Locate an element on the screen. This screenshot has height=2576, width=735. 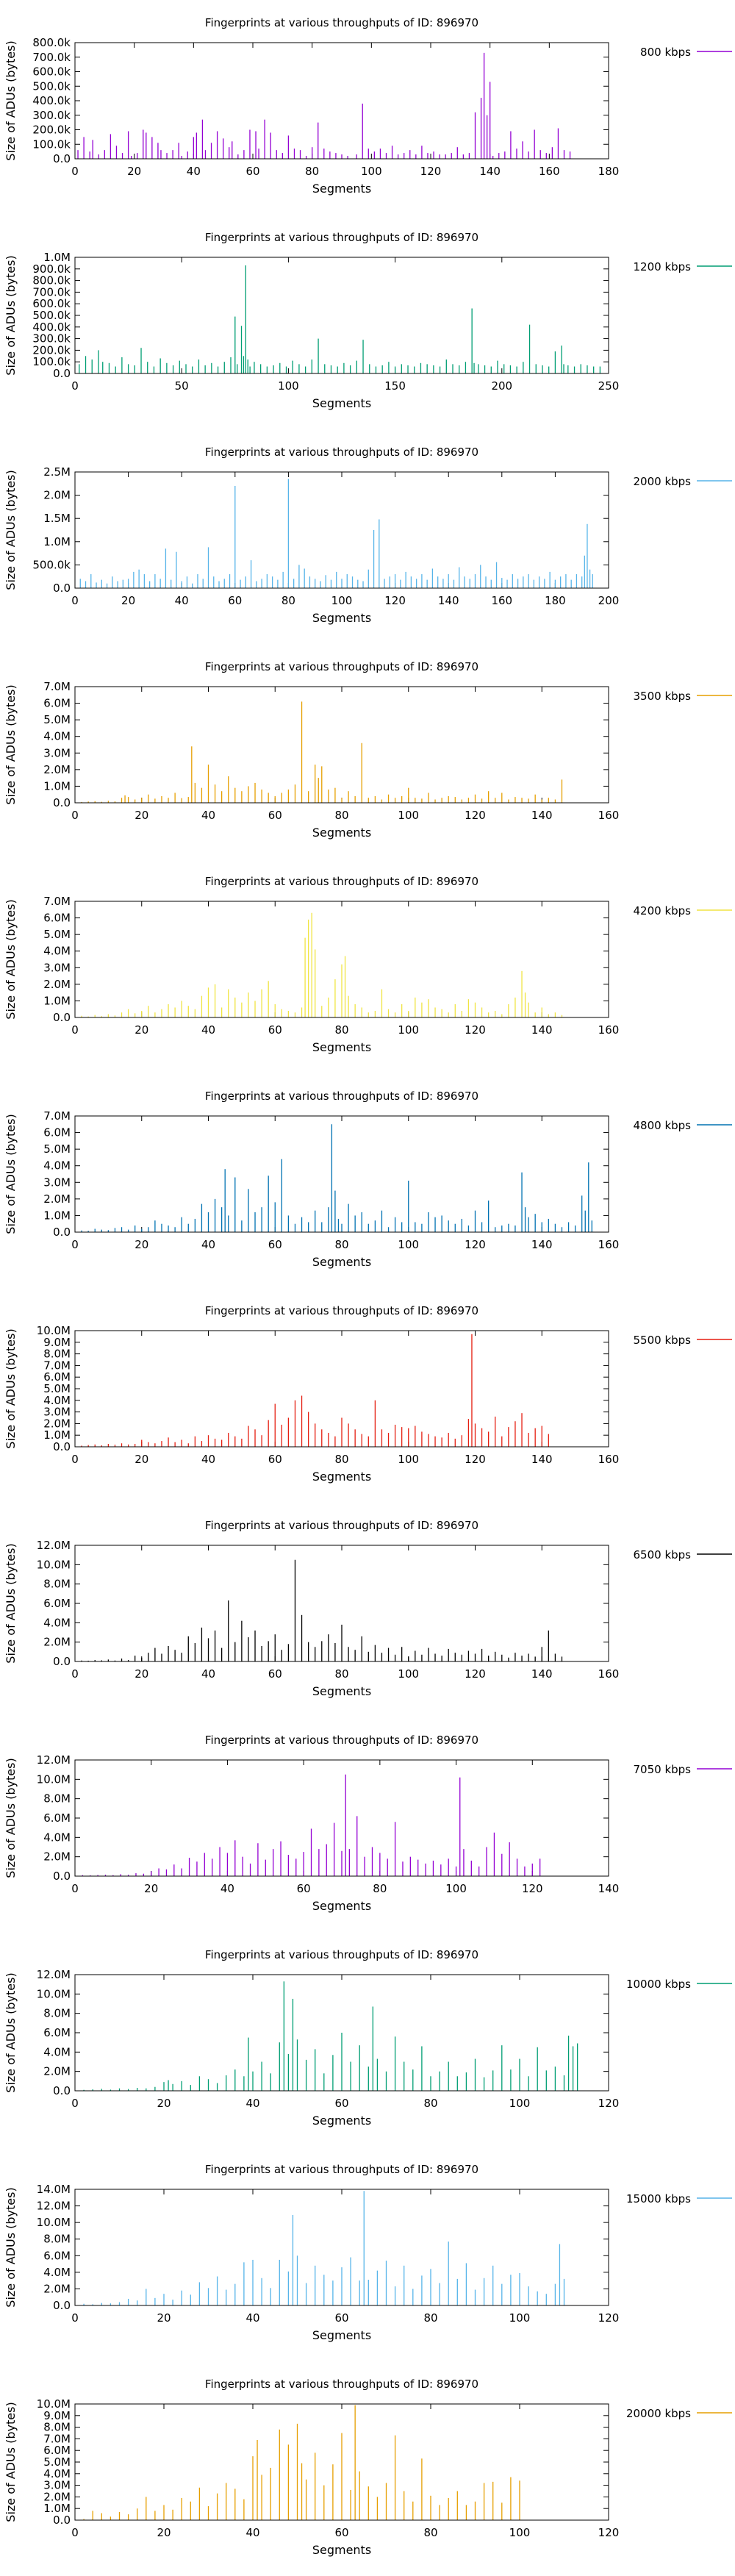
legend-label: 7050 kbps is located at coordinates (663, 1770).